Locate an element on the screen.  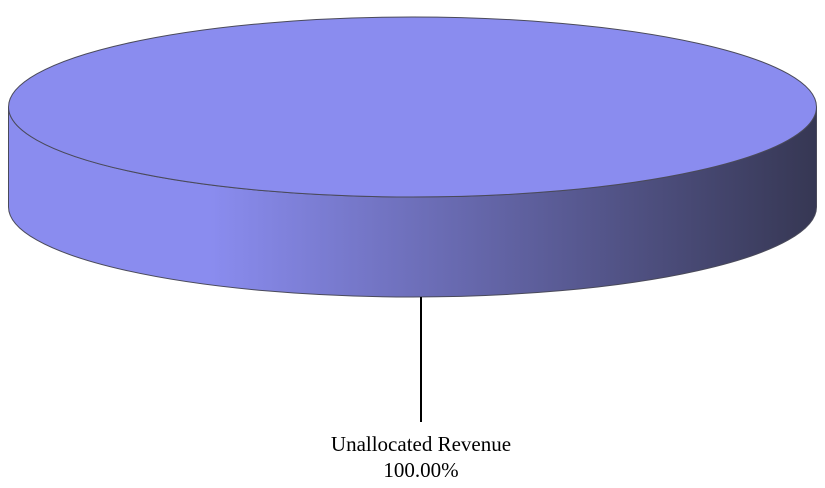
slice-label-unallocated-revenue: Unallocated Revenue is located at coordinates (421, 444).